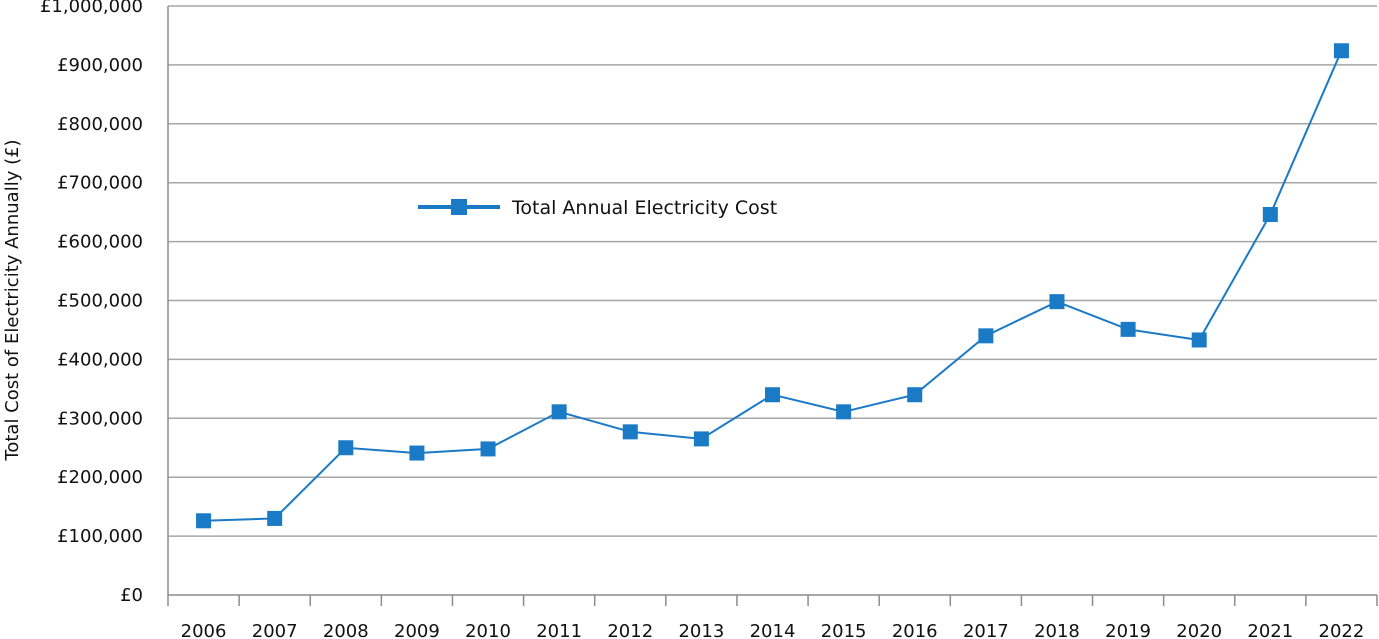 The height and width of the screenshot is (639, 1379). What do you see at coordinates (1342, 630) in the screenshot?
I see `x-tick-label: 2022` at bounding box center [1342, 630].